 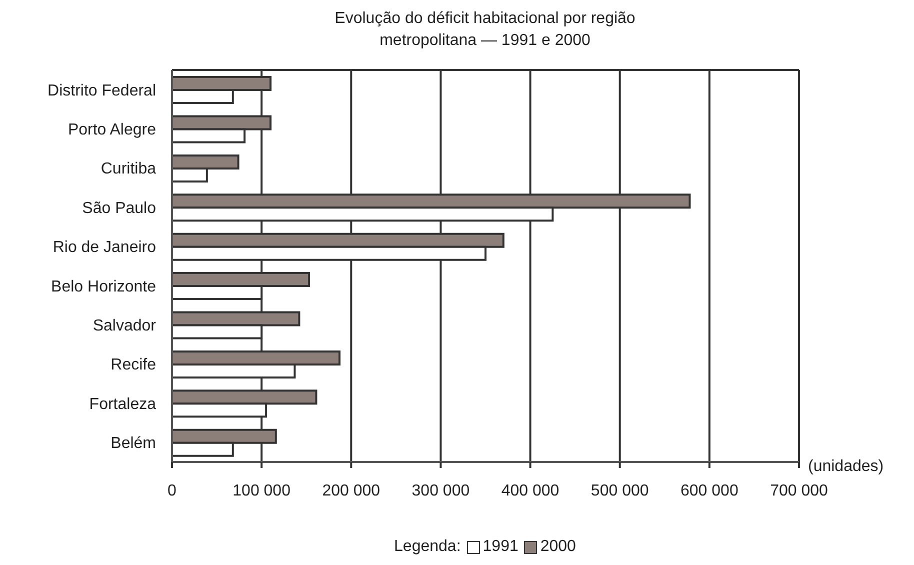 I want to click on y-tick-label: Distrito Federal, so click(x=102, y=91).